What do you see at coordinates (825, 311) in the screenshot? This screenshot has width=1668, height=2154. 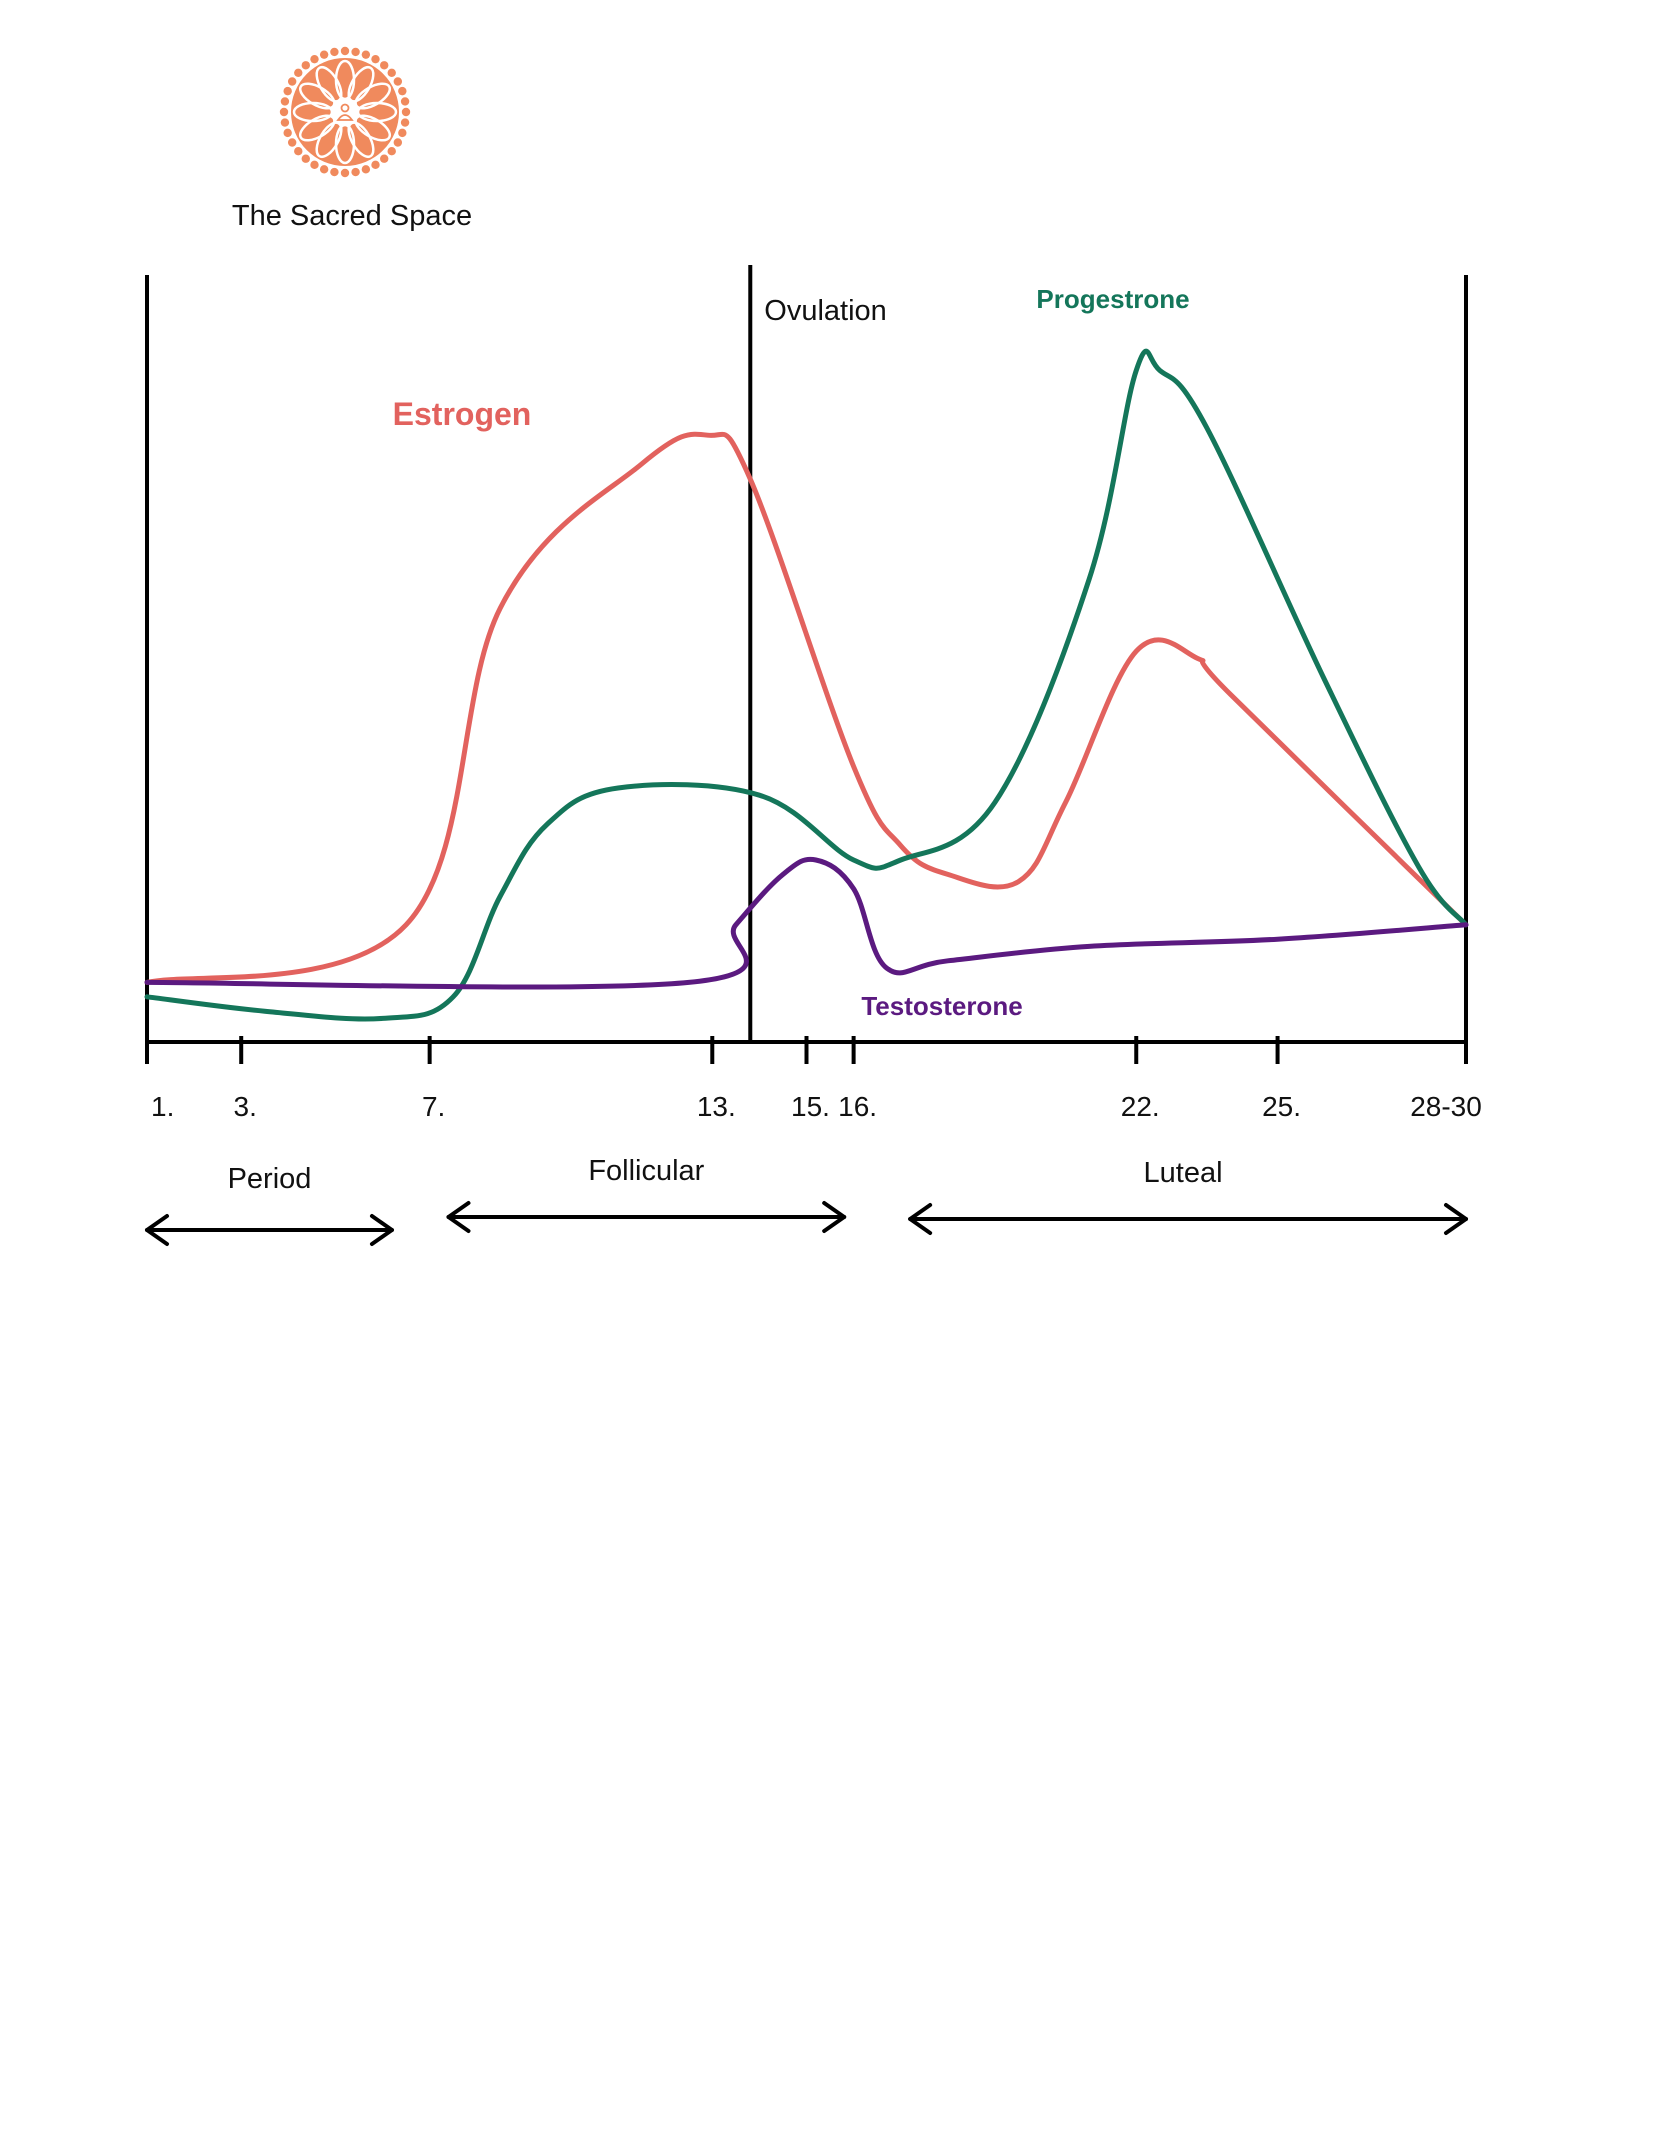 I see `ovulation-label: Ovulation` at bounding box center [825, 311].